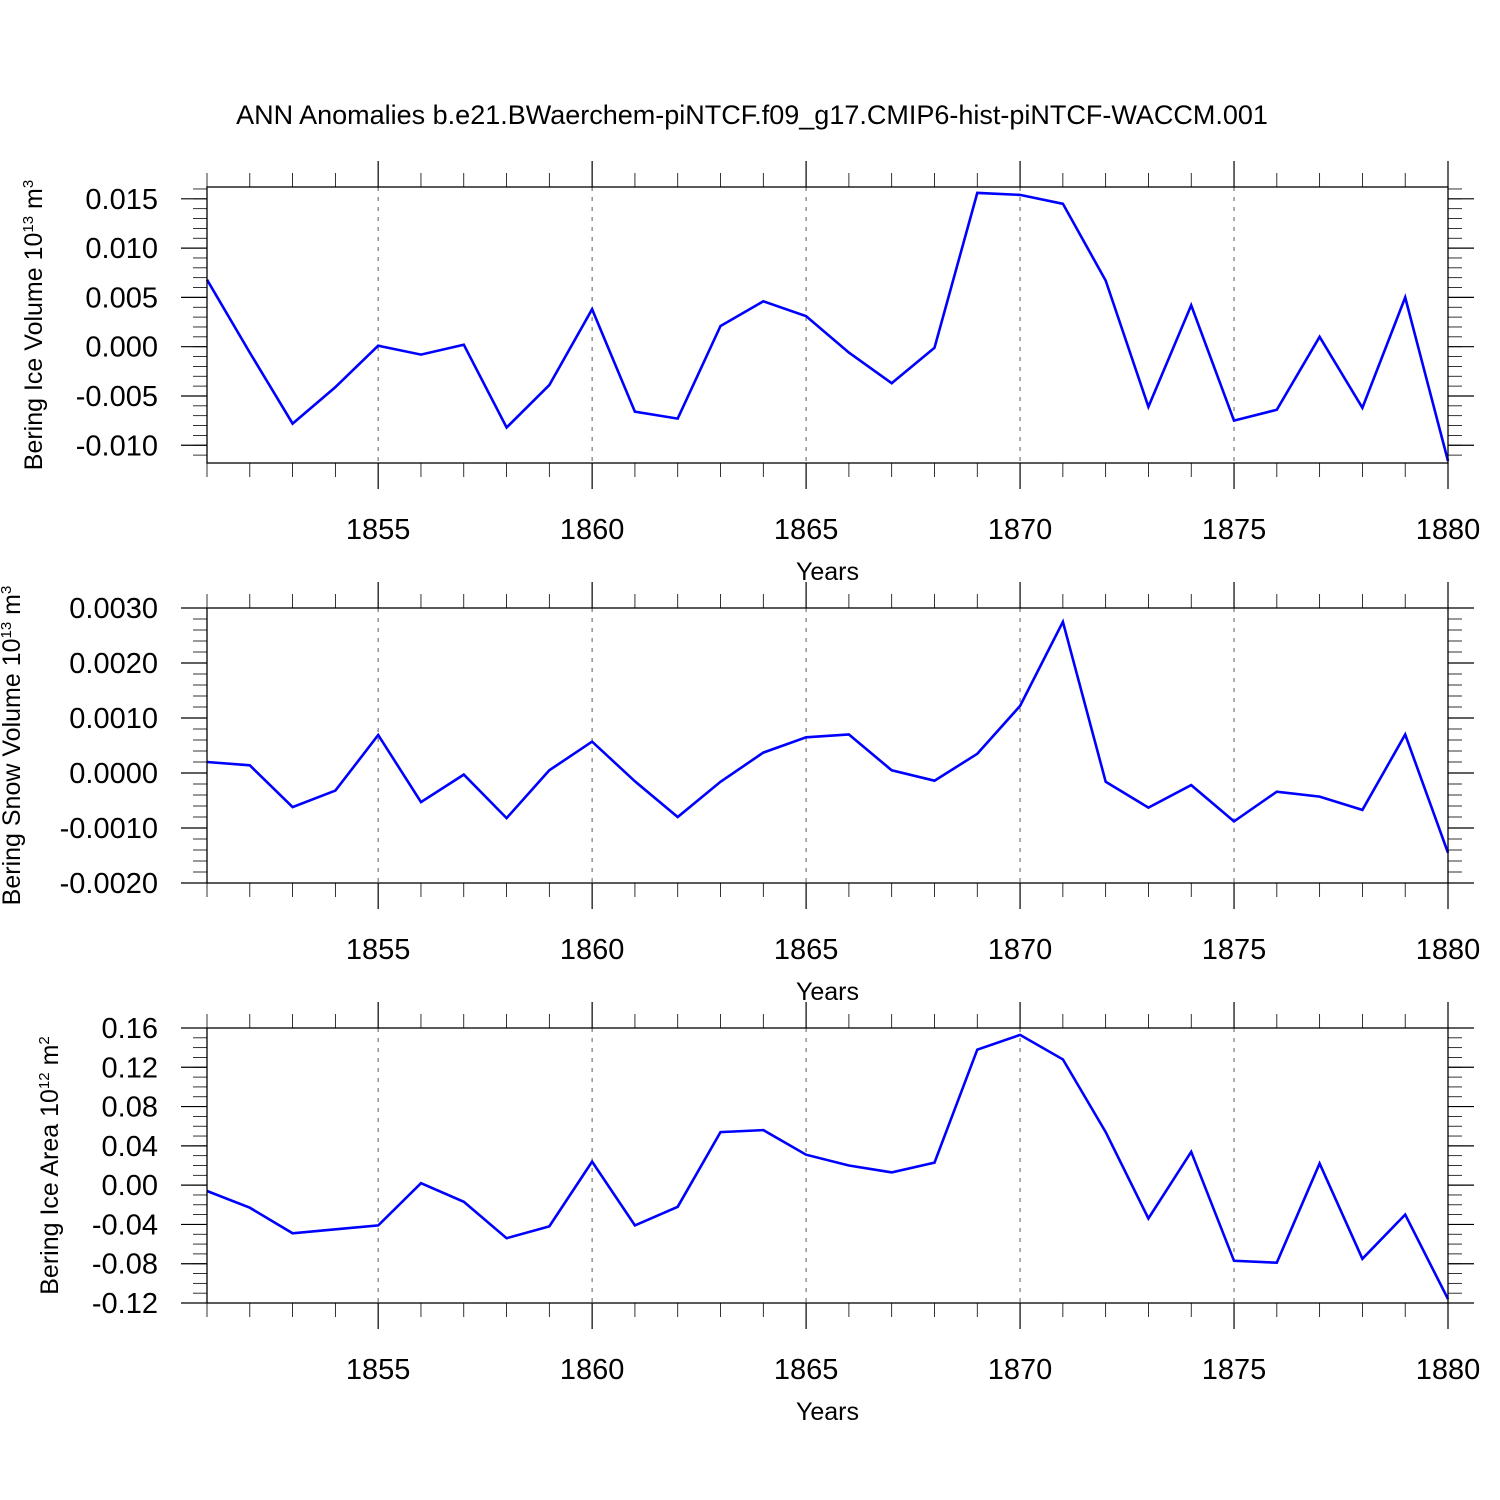 The height and width of the screenshot is (1500, 1500). What do you see at coordinates (125, 1304) in the screenshot?
I see `y-tick-label: -0.12` at bounding box center [125, 1304].